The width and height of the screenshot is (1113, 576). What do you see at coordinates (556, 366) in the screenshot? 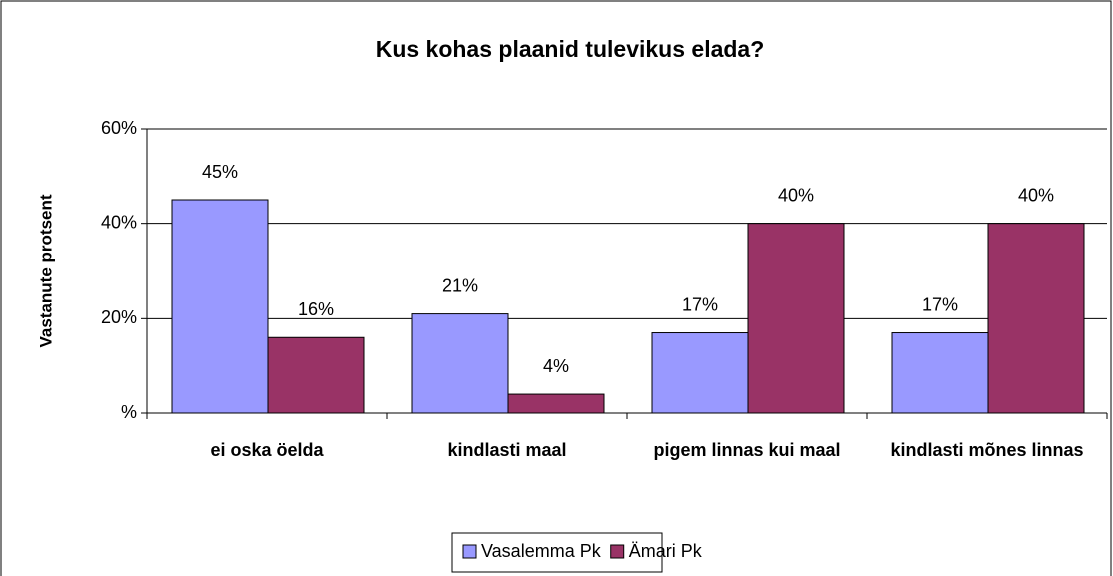
I see `data-label: 4%` at bounding box center [556, 366].